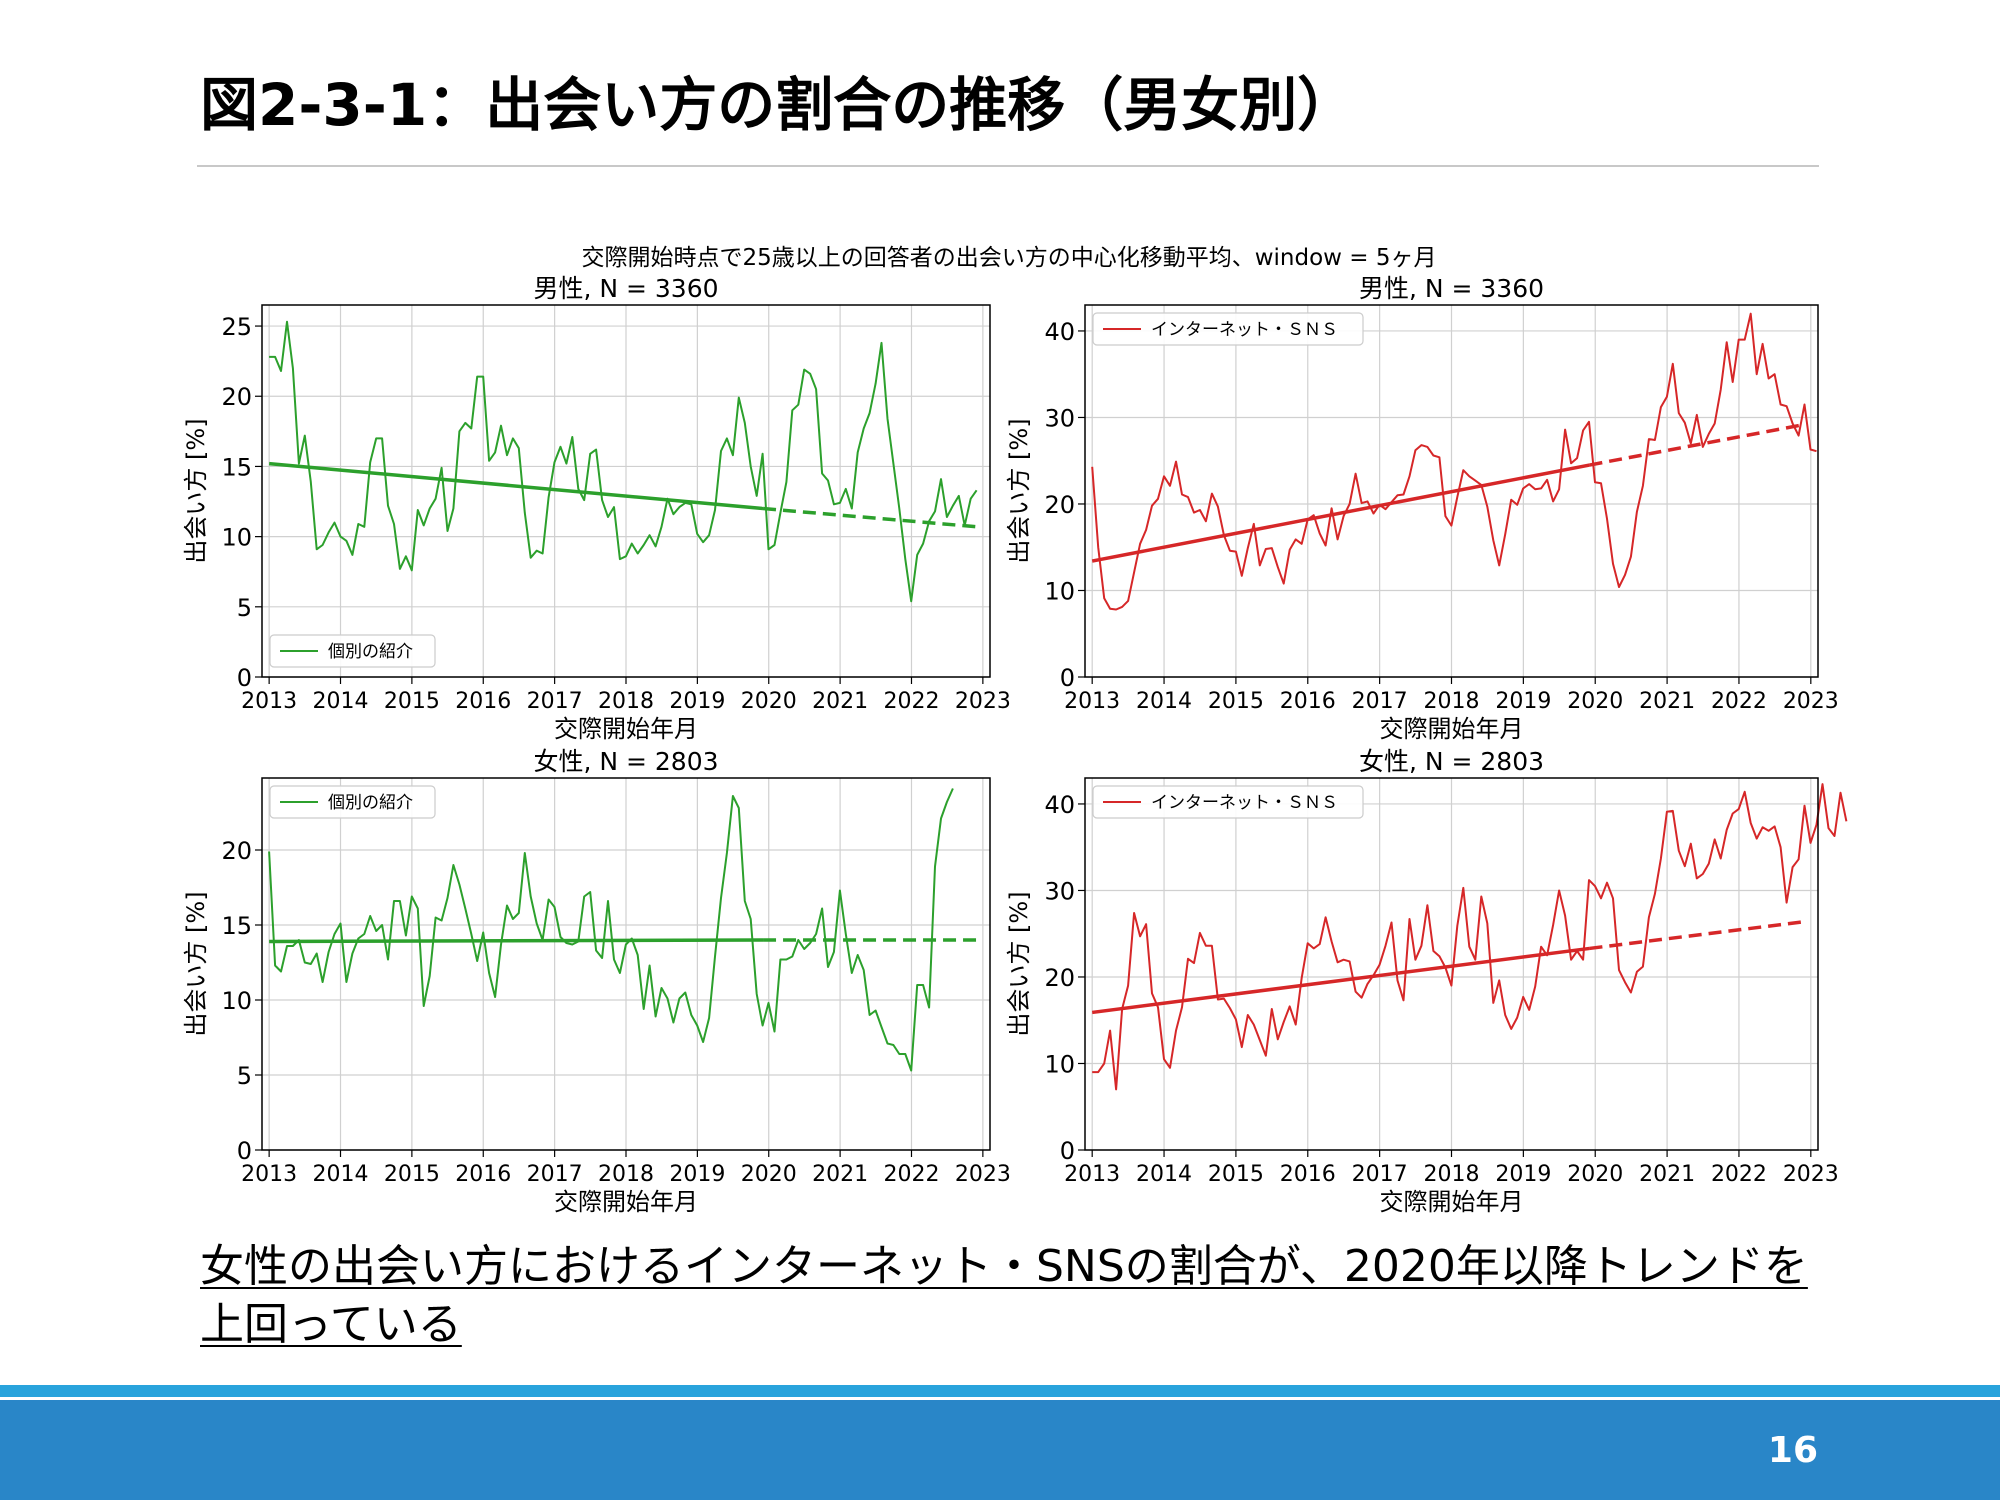 Image resolution: width=2000 pixels, height=1500 pixels. What do you see at coordinates (1008, 166) in the screenshot?
I see `title-divider` at bounding box center [1008, 166].